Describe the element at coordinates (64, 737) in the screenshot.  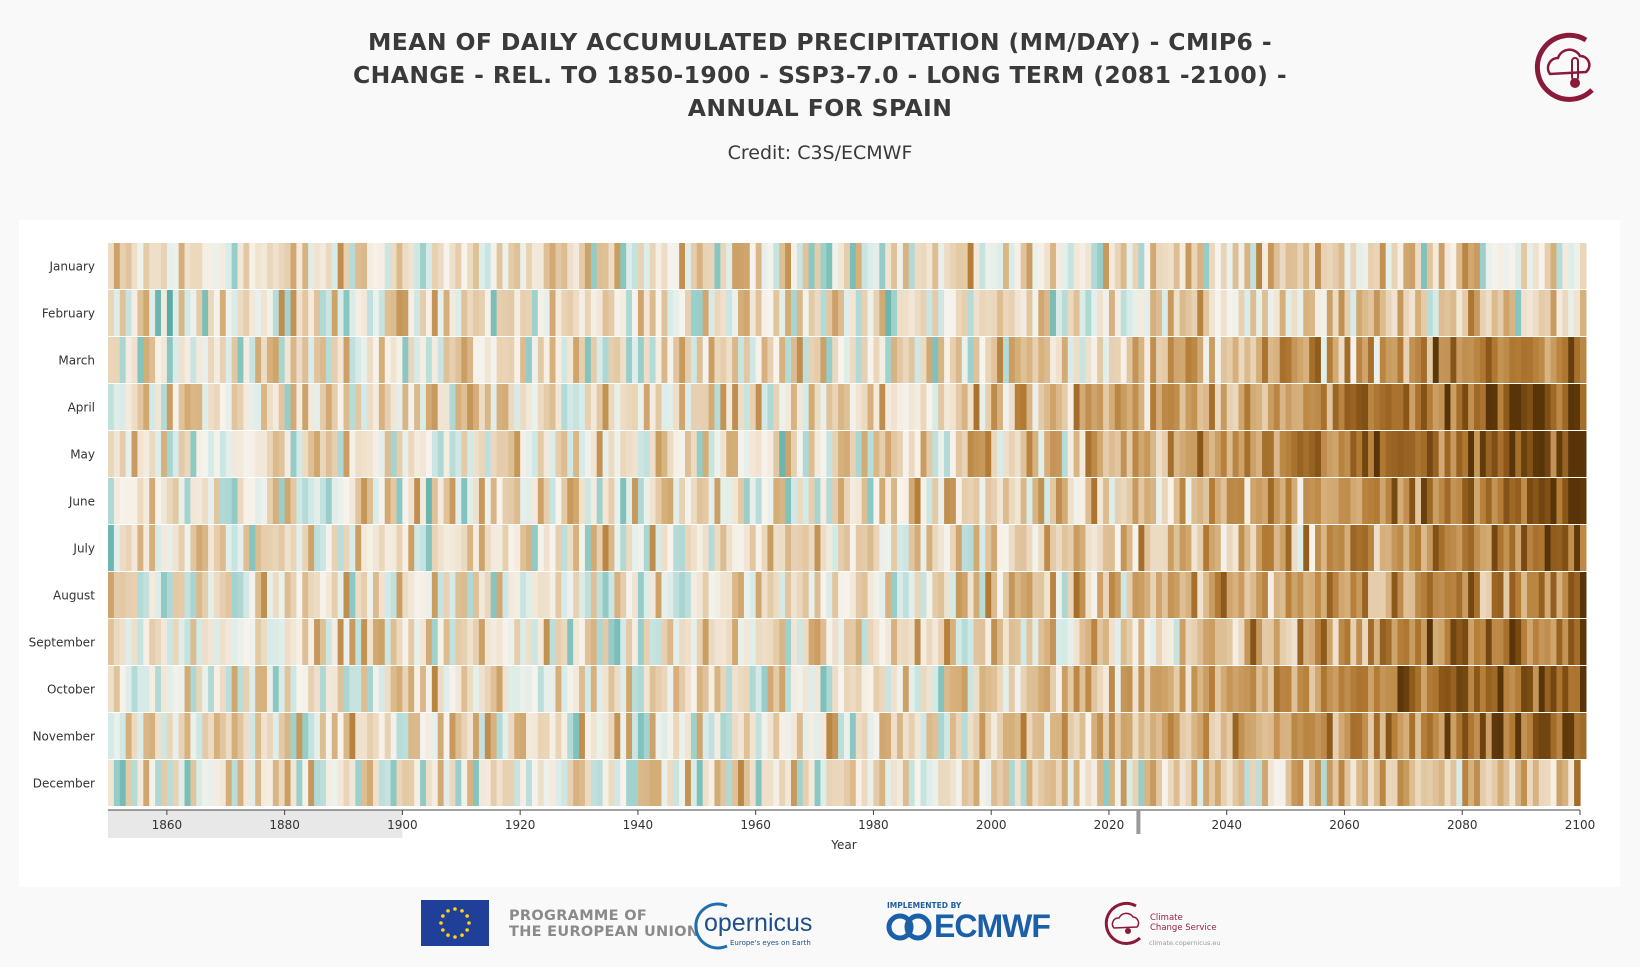
I see `month-label: November` at that location.